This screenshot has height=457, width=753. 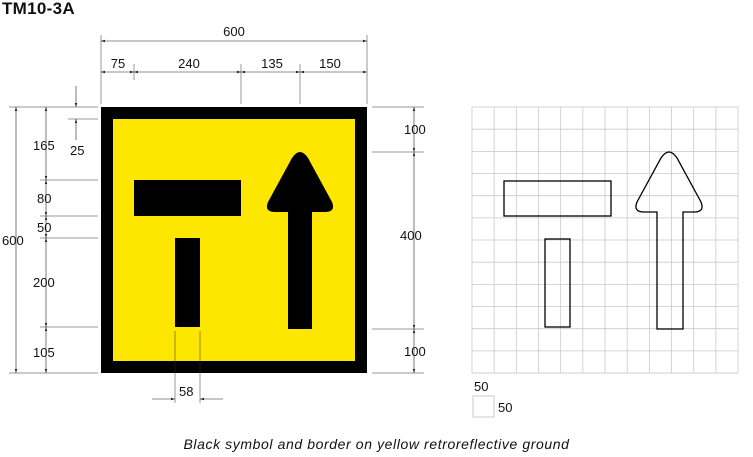 I want to click on dim-bottom-58: 58, so click(x=186, y=391).